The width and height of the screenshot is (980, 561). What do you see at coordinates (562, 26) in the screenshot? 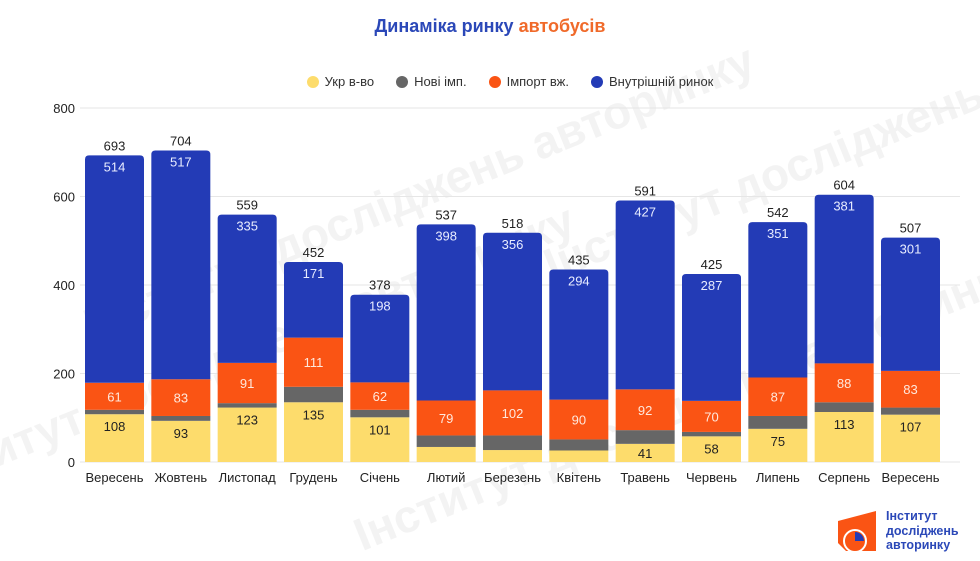
I see `chart-title-highlight: автобусів` at bounding box center [562, 26].